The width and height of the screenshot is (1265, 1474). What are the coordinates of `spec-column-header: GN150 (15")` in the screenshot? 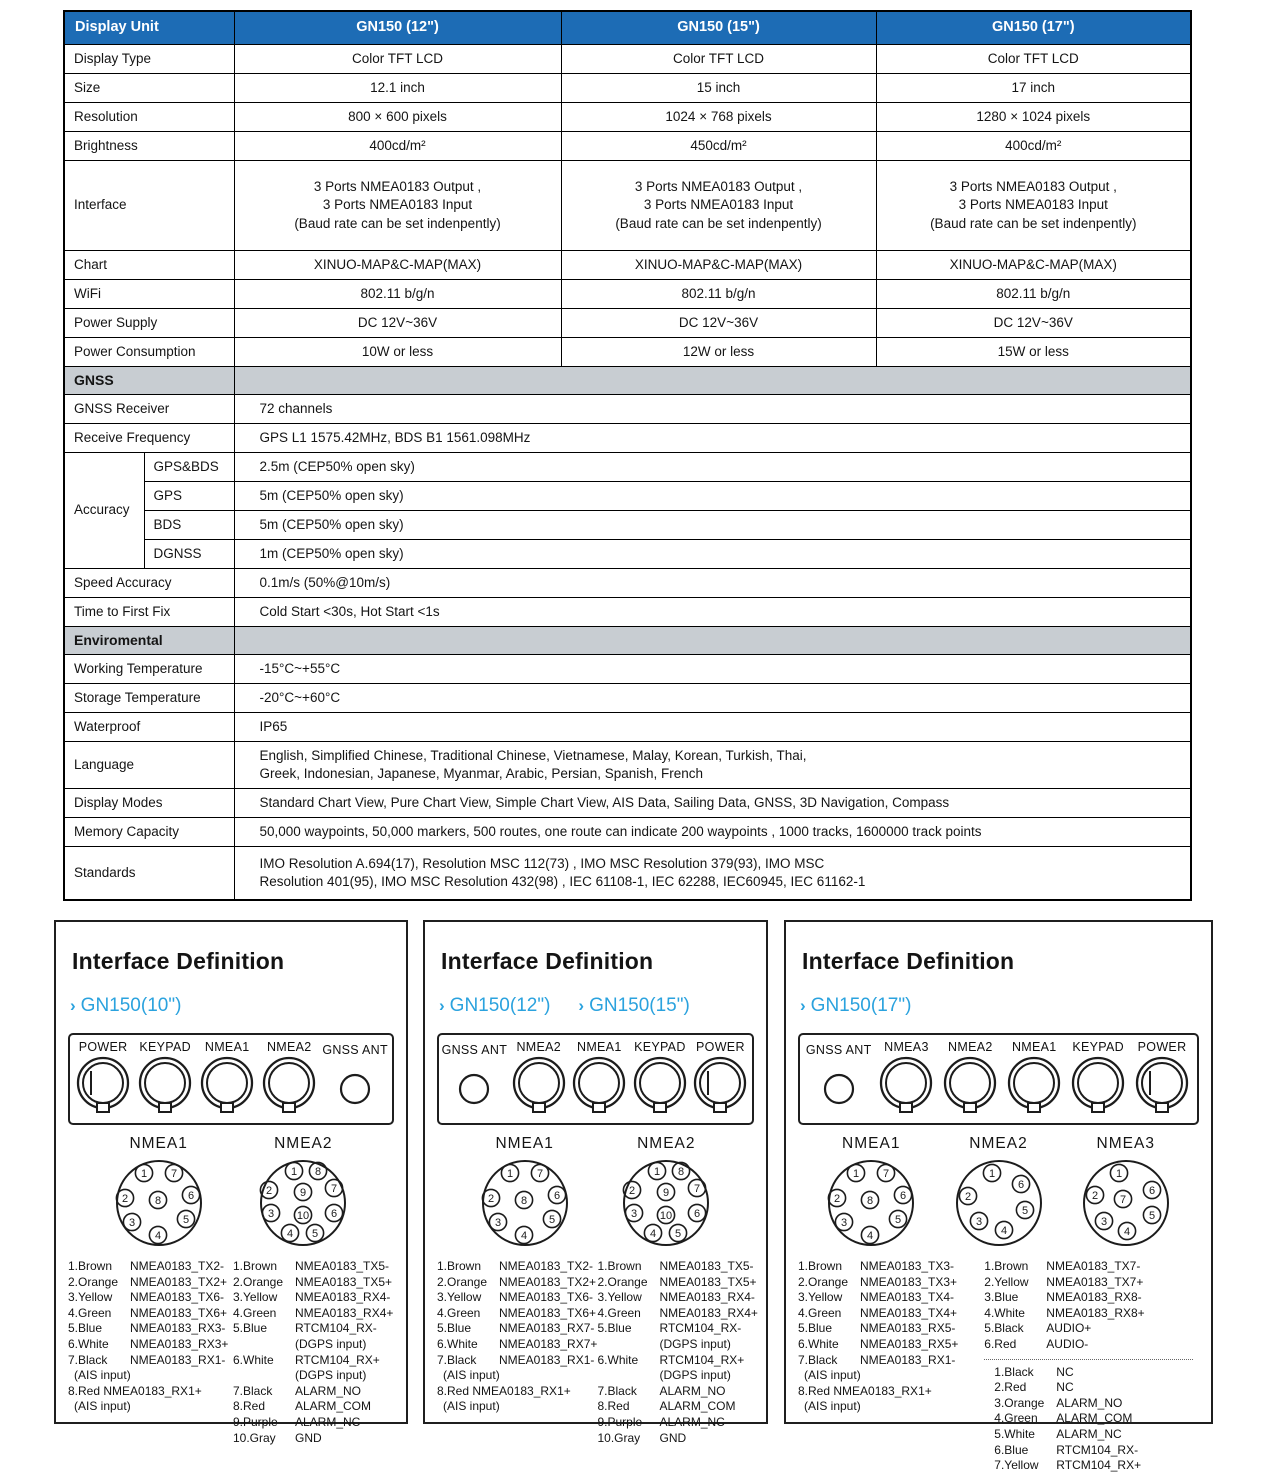 It's located at (718, 27).